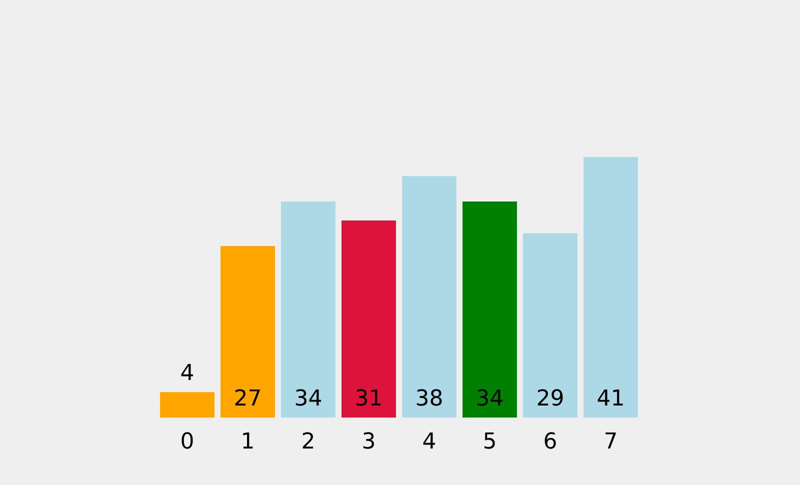  What do you see at coordinates (550, 399) in the screenshot?
I see `data-label: 29` at bounding box center [550, 399].